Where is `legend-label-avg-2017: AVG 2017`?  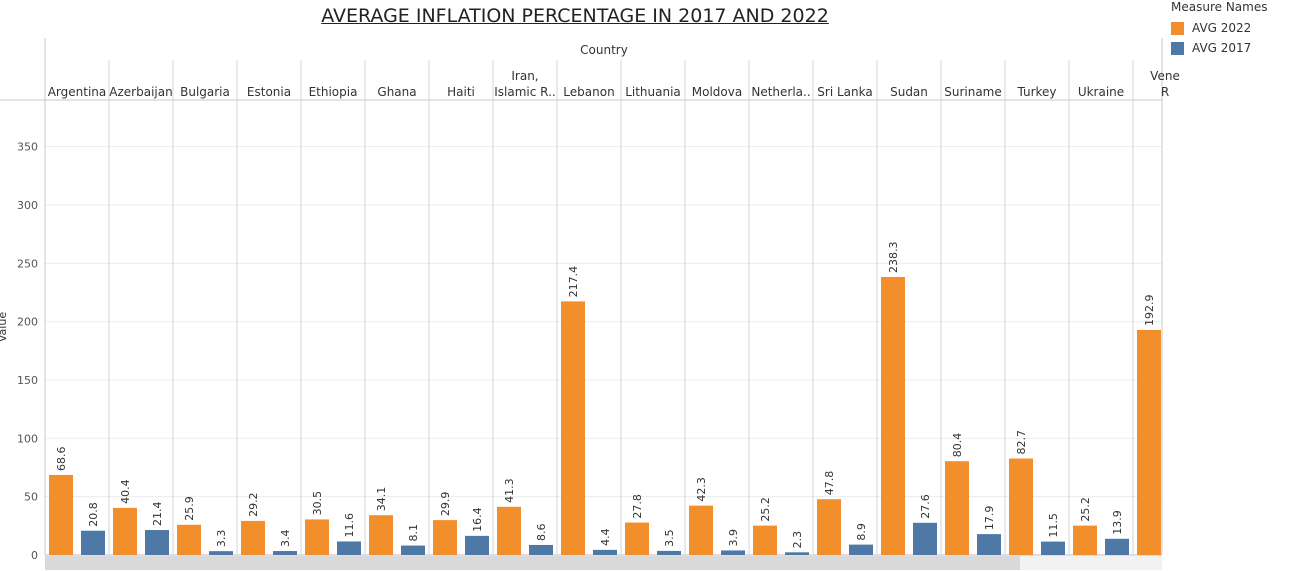 legend-label-avg-2017: AVG 2017 is located at coordinates (1222, 48).